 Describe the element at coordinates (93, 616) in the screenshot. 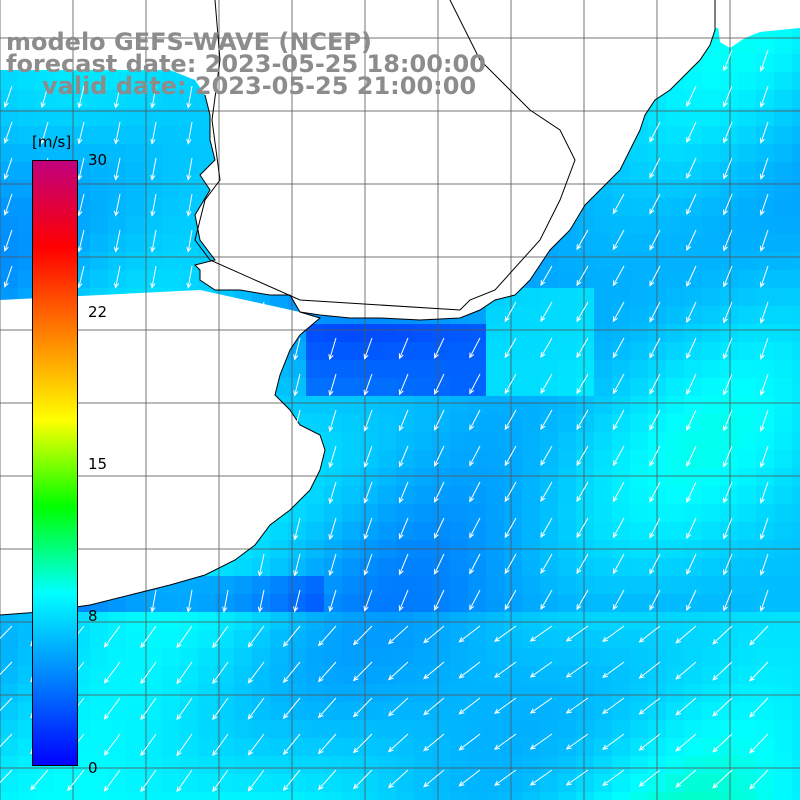

I see `colorbar-tick-label: 8` at that location.